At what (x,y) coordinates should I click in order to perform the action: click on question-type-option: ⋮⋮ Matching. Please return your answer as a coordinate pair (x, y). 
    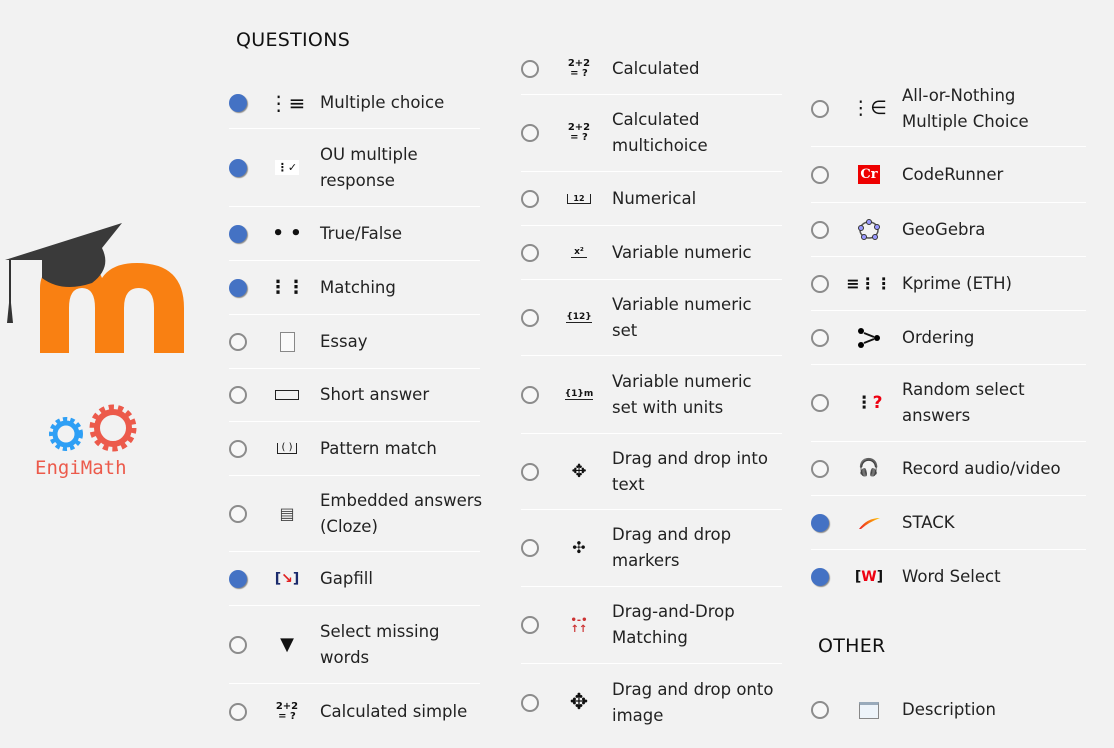
    Looking at the image, I should click on (354, 288).